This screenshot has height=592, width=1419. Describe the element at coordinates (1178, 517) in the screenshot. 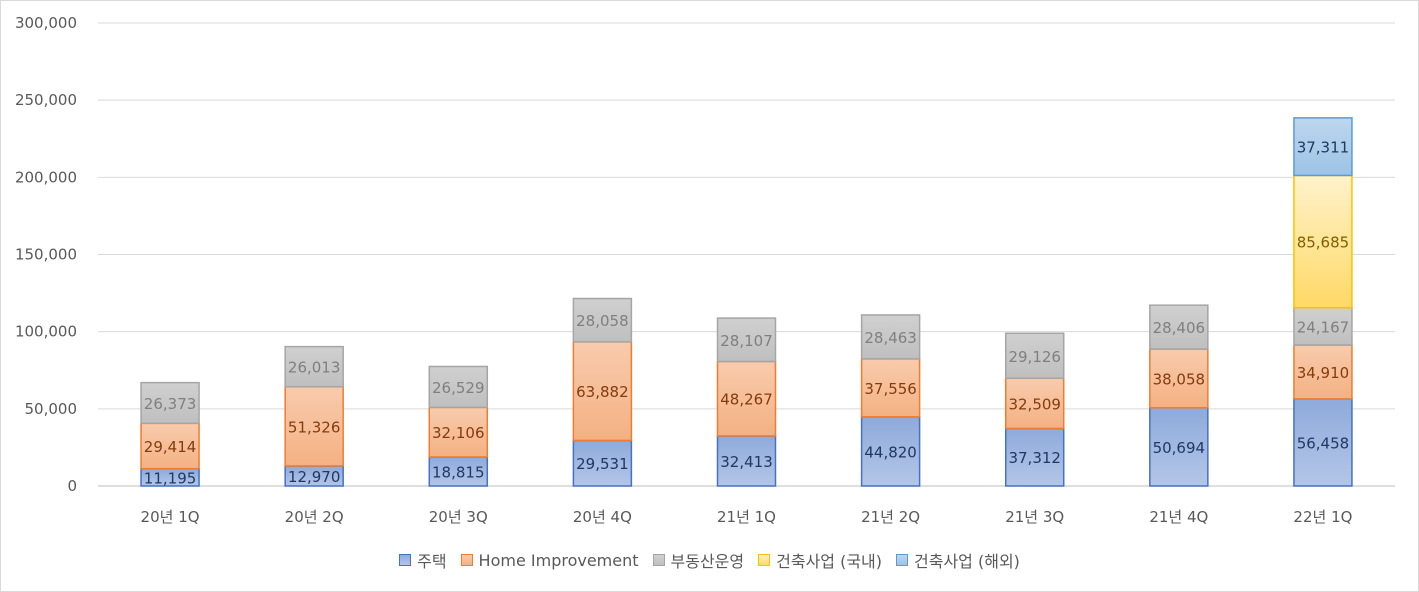

I see `x-tick-label: 21년 4Q` at that location.